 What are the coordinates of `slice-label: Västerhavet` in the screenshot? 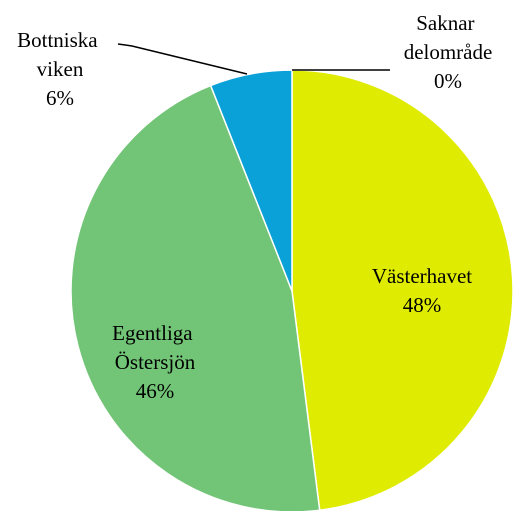 It's located at (422, 276).